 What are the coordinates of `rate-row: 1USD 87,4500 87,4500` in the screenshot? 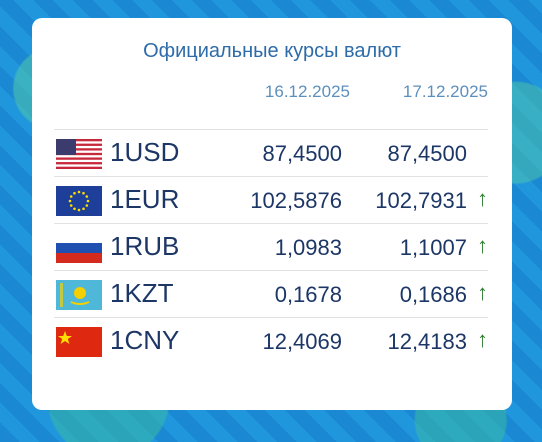 It's located at (272, 153).